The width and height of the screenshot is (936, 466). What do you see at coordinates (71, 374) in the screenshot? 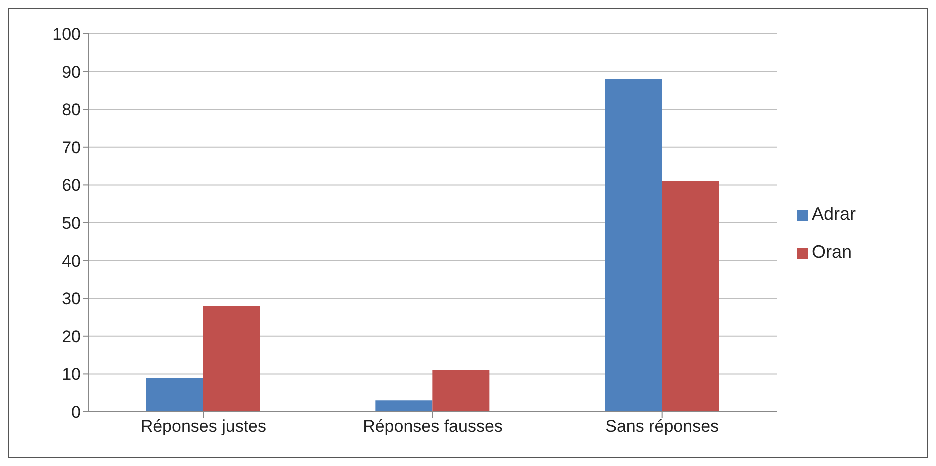
I see `y-tick-label: 10` at bounding box center [71, 374].